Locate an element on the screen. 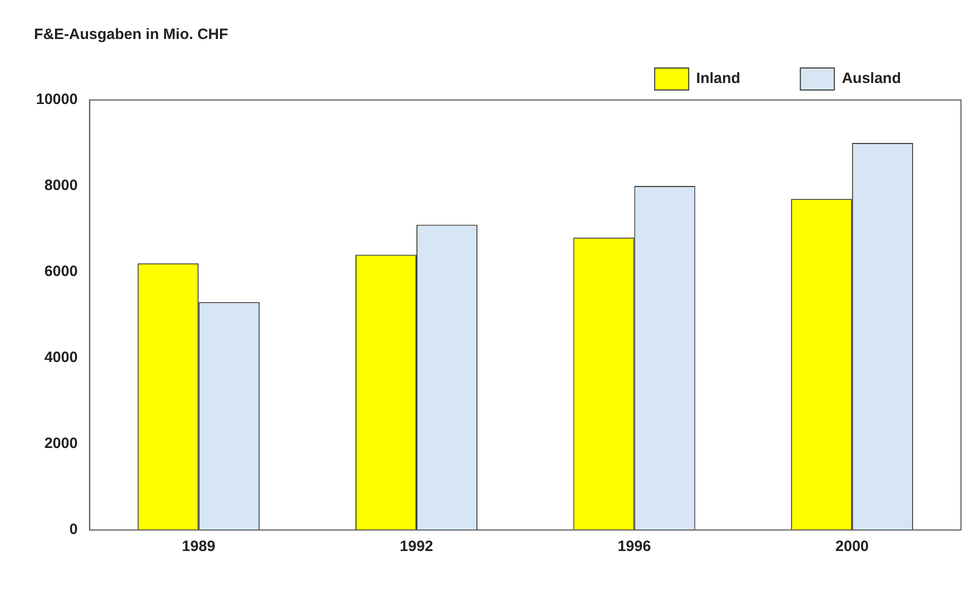 The height and width of the screenshot is (614, 979). y-tick-label: 2000 is located at coordinates (61, 443).